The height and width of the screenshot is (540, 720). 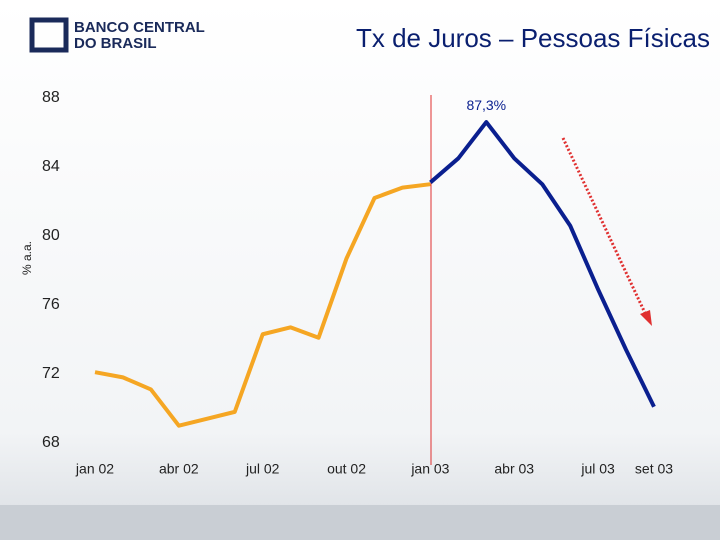 What do you see at coordinates (514, 469) in the screenshot?
I see `x-tick-label: abr 03` at bounding box center [514, 469].